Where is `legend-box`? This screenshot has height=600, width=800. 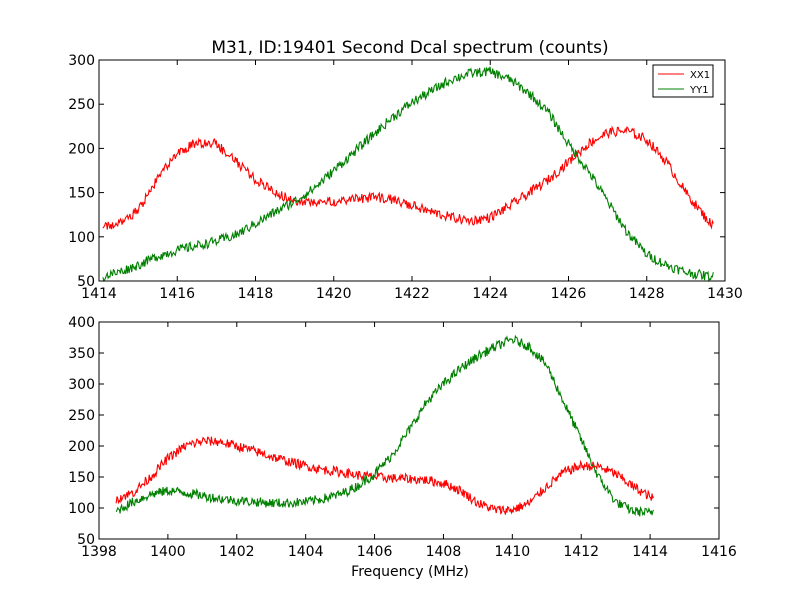
legend-box is located at coordinates (683, 81).